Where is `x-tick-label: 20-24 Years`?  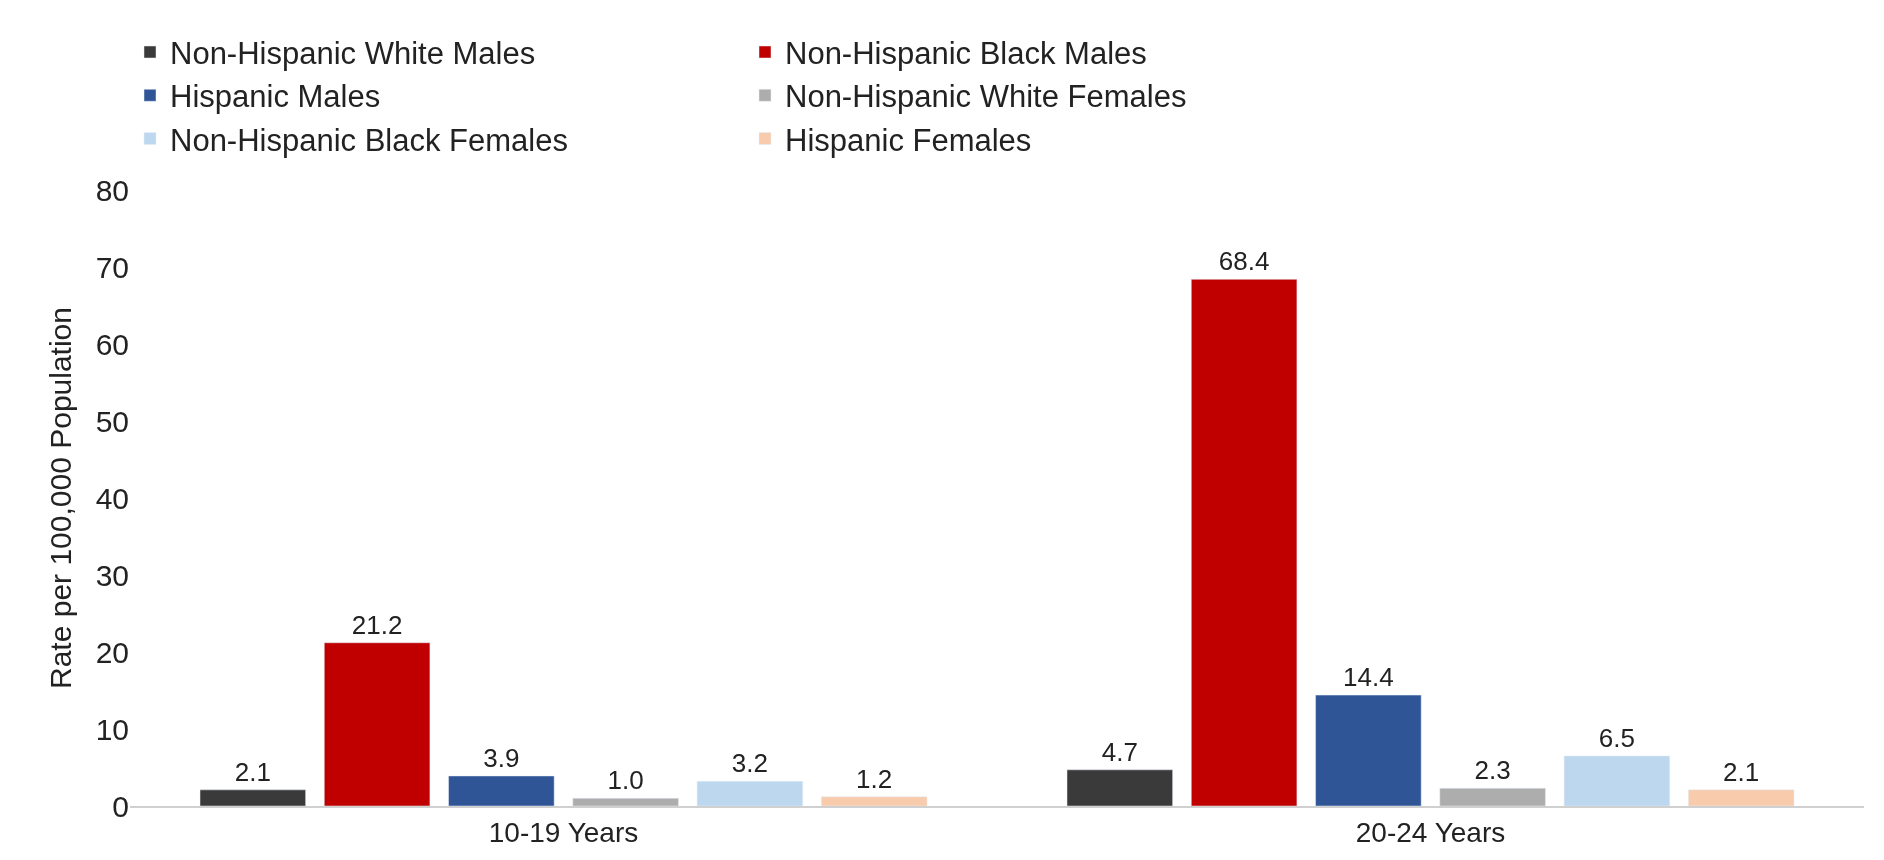 x-tick-label: 20-24 Years is located at coordinates (1430, 832).